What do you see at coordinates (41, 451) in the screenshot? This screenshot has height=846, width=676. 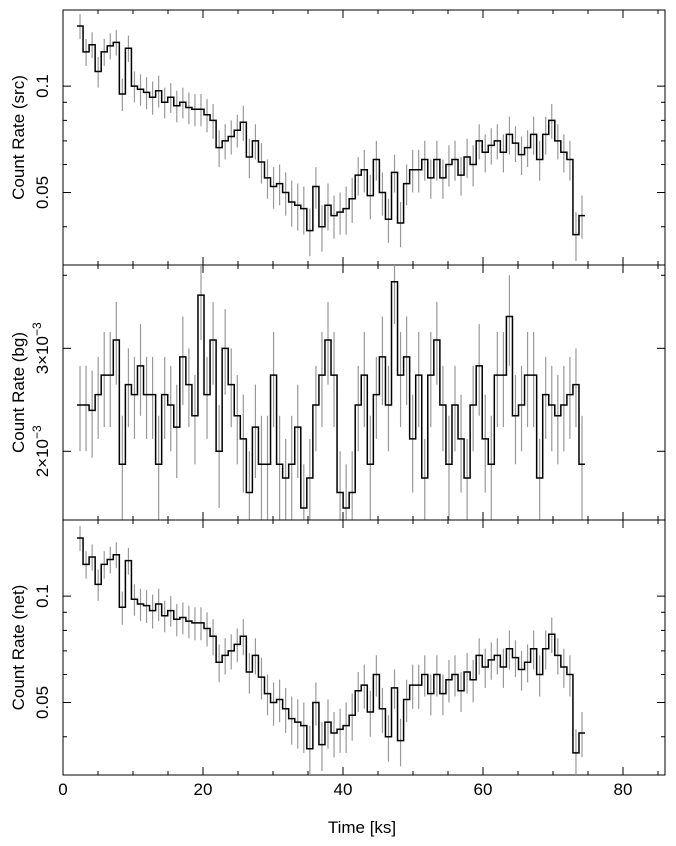 I see `y-tick-label: 2×10−3` at bounding box center [41, 451].